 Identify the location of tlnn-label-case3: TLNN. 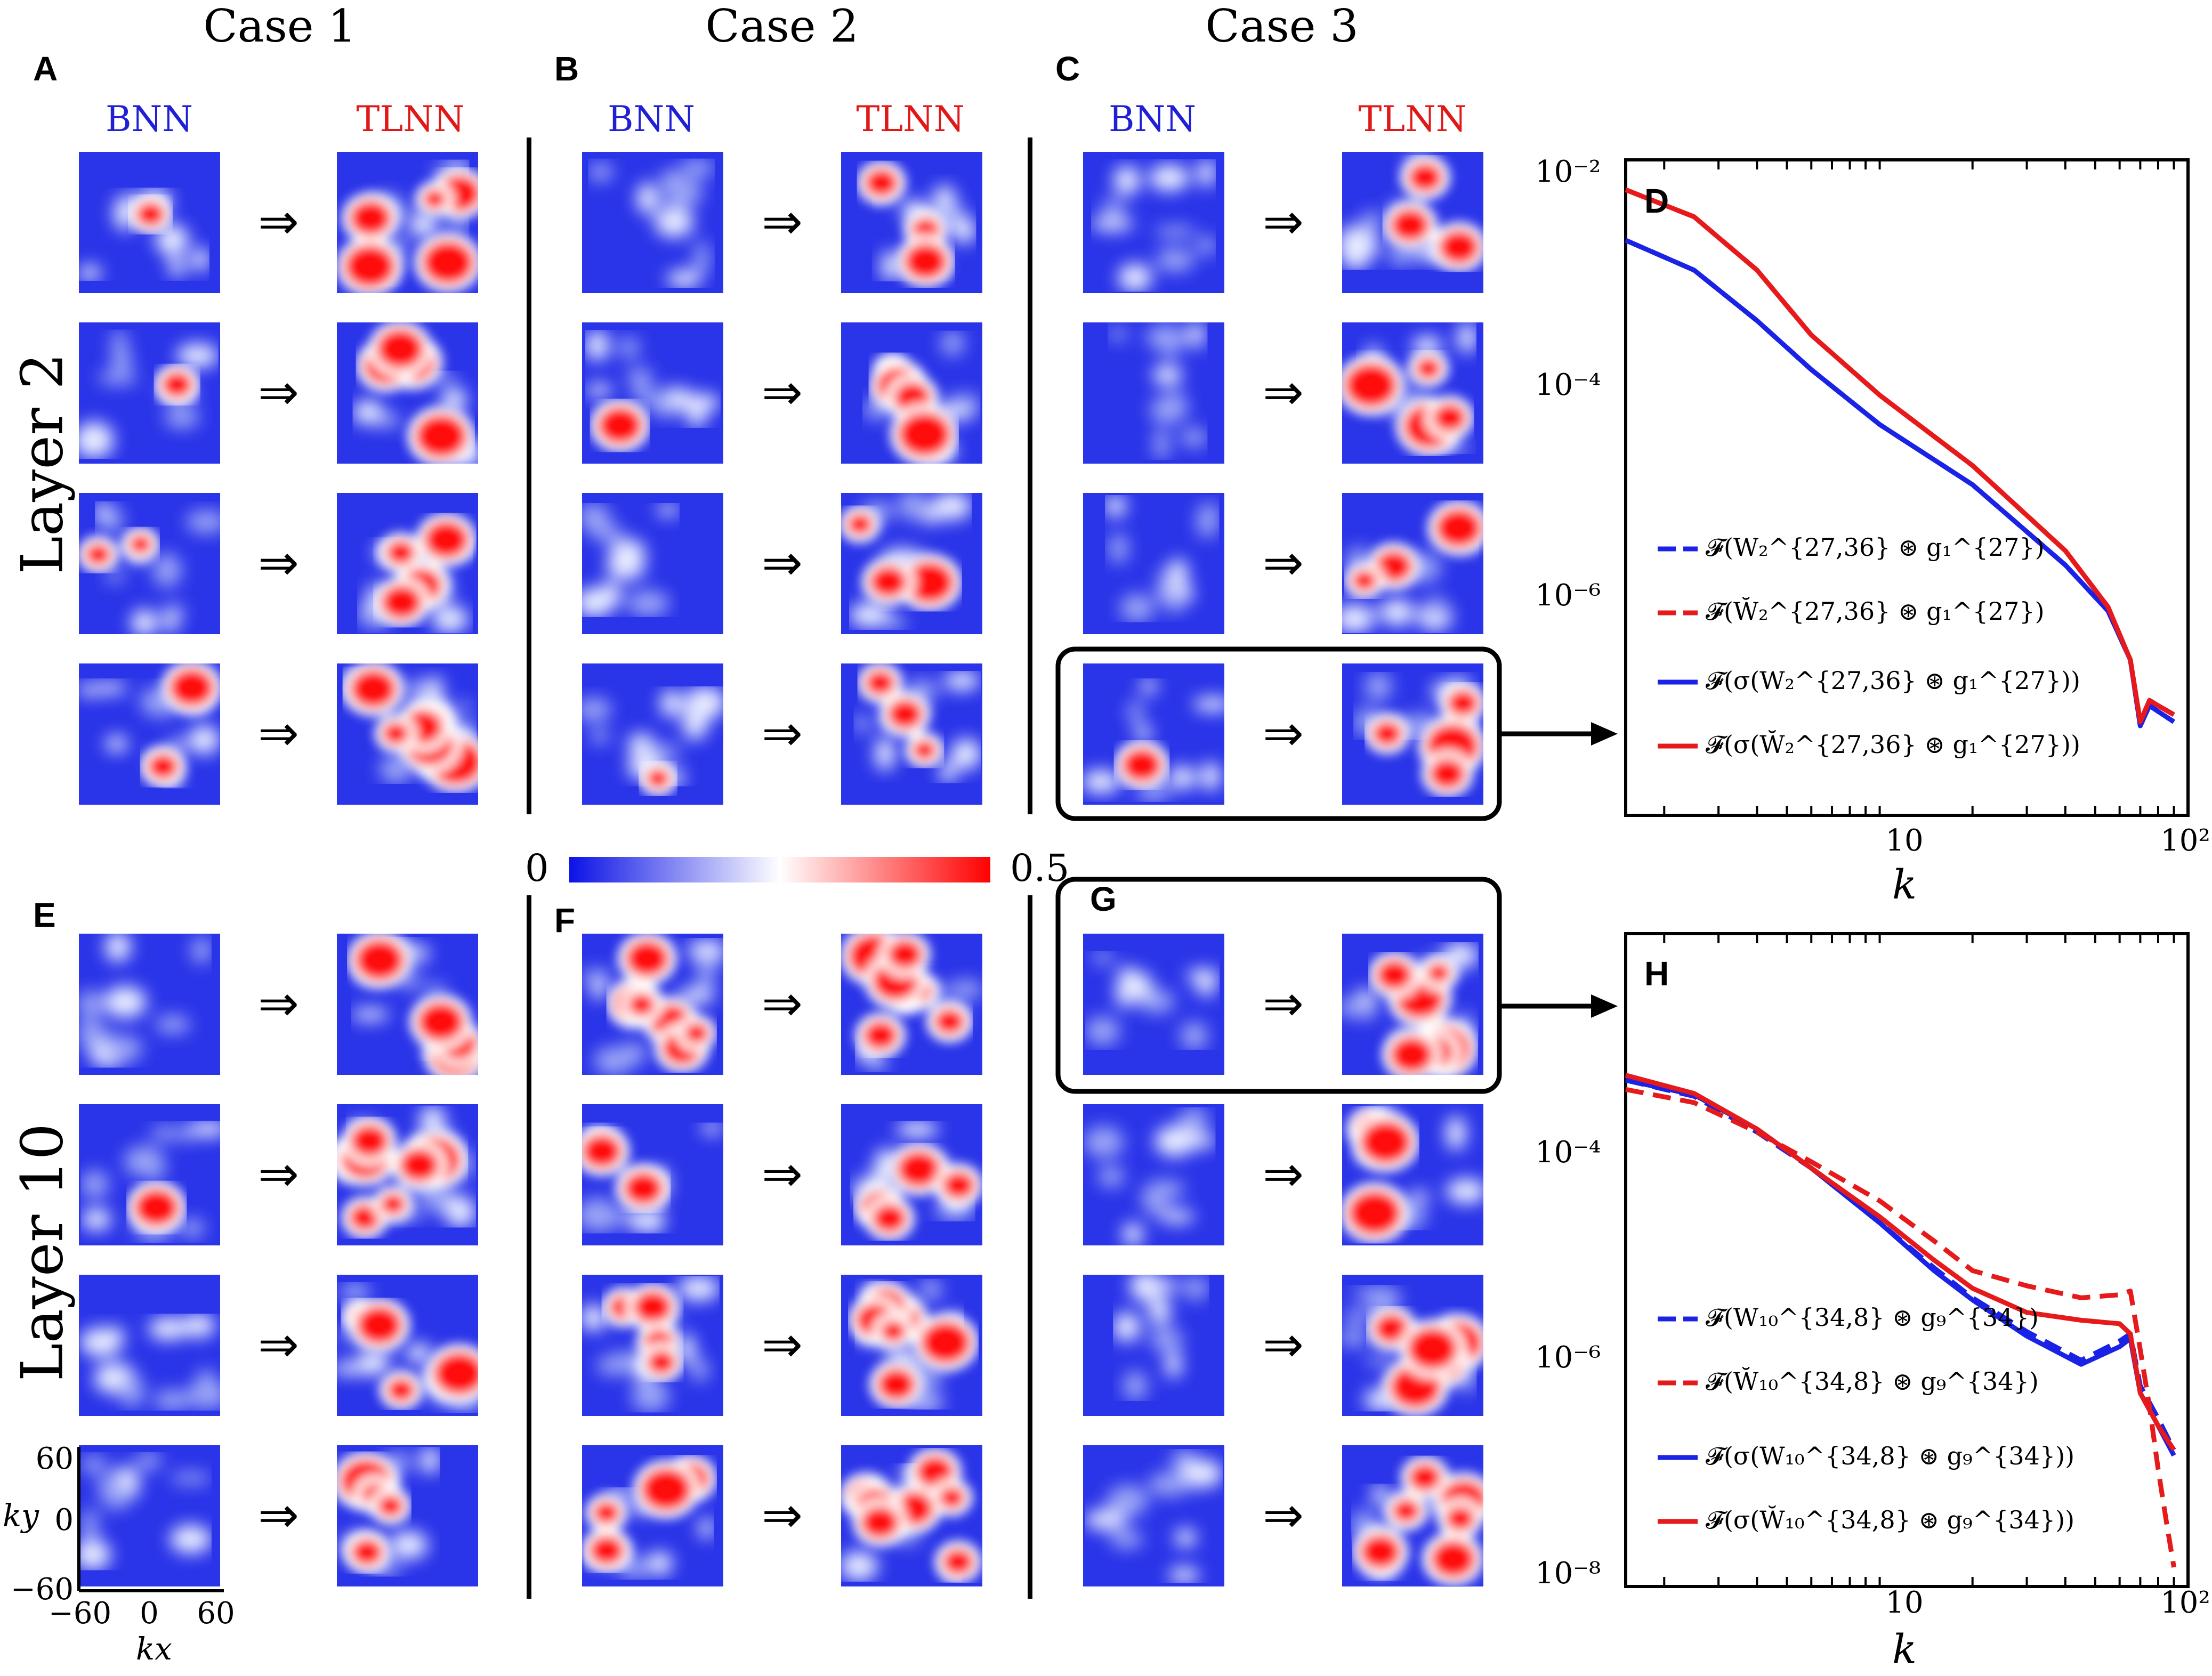
(1412, 120).